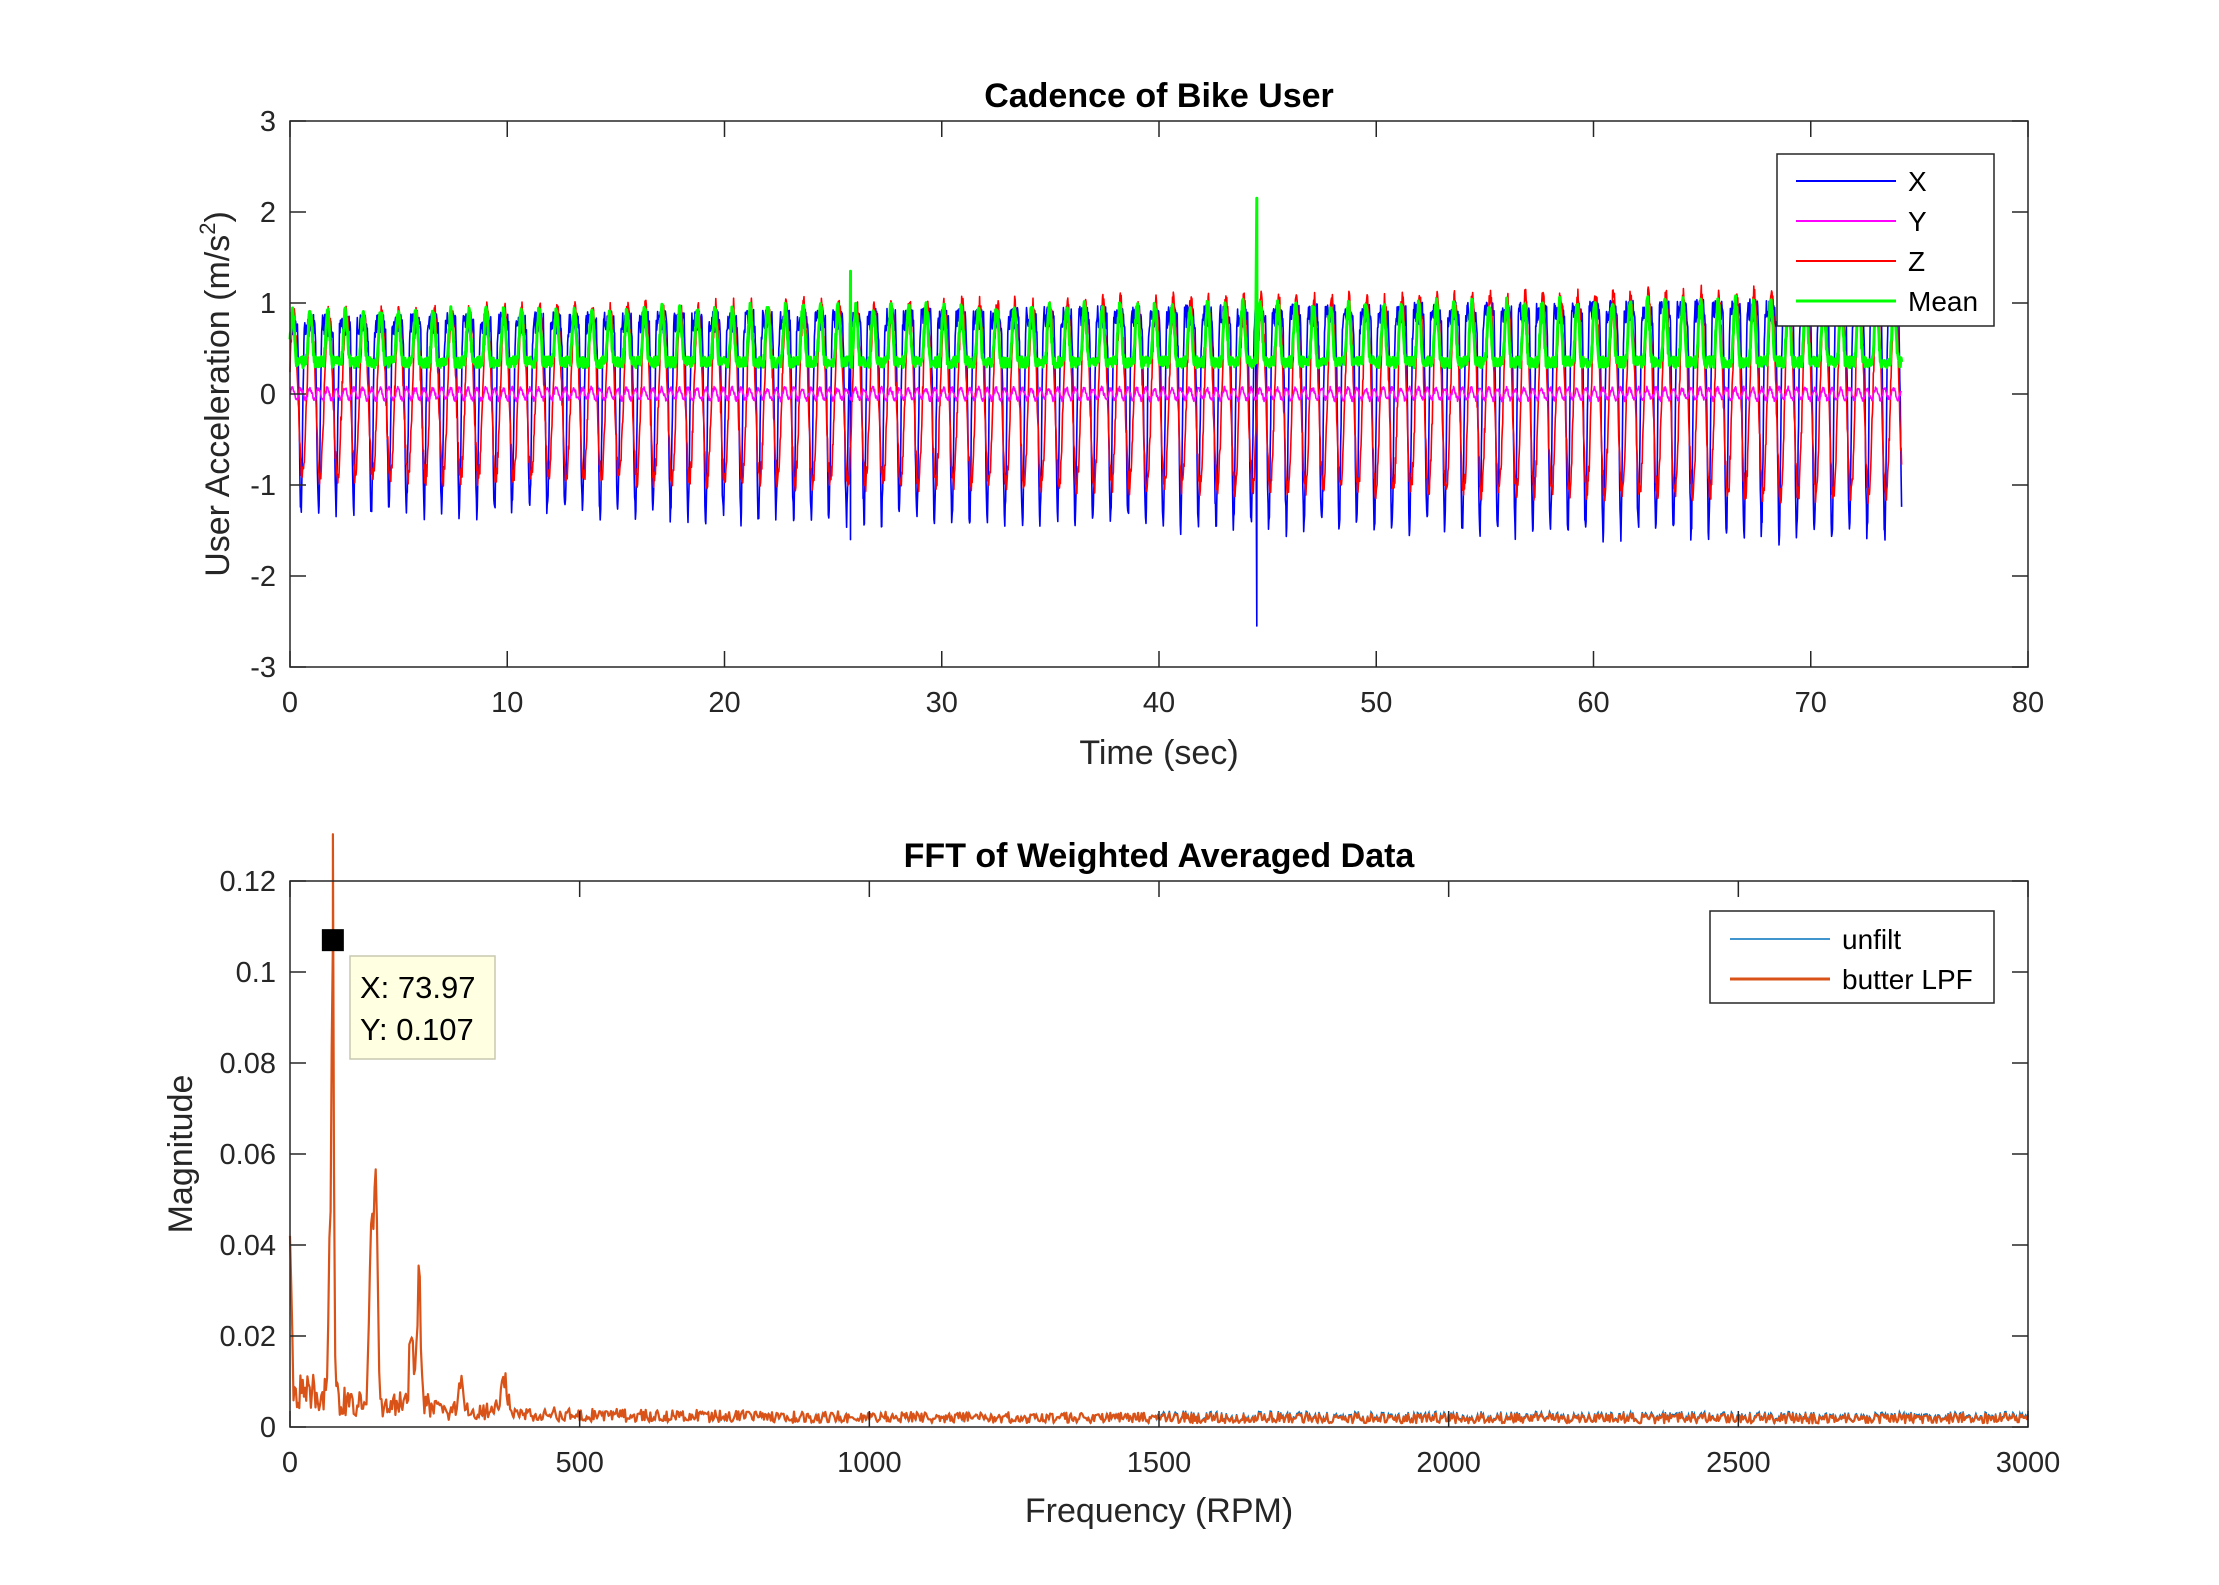  I want to click on fft-x-axis-label: Frequency (RPM), so click(1159, 1511).